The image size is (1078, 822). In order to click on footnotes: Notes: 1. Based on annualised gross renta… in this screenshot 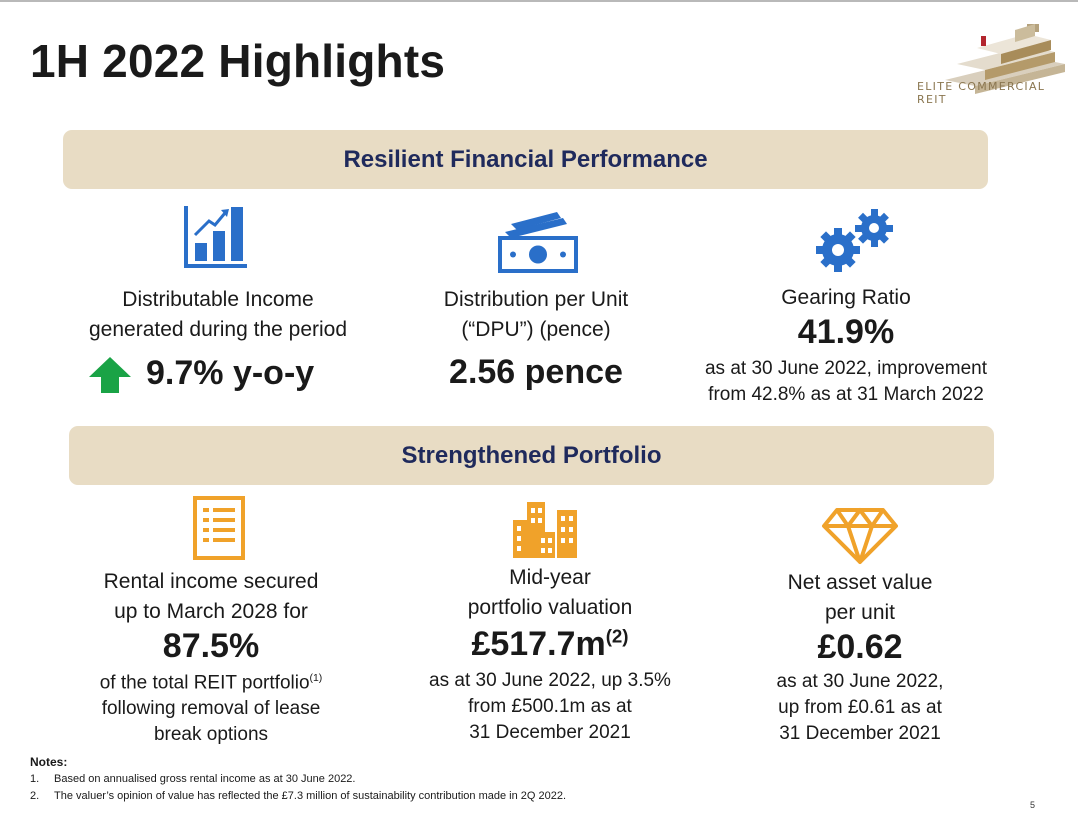, I will do `click(298, 779)`.